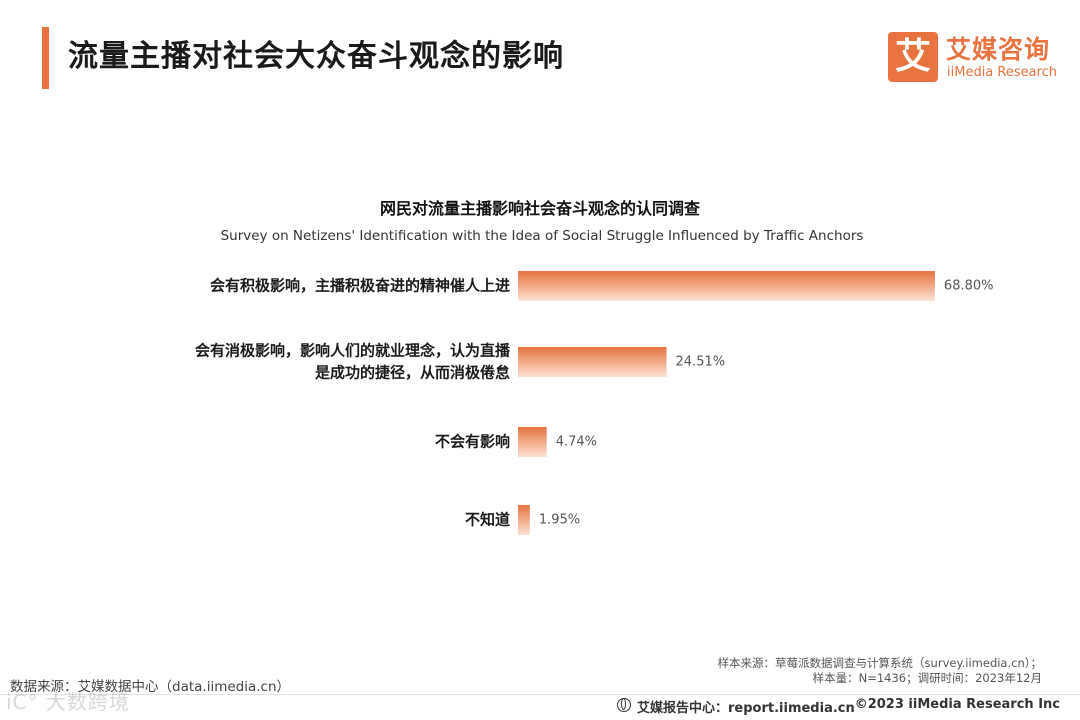 The height and width of the screenshot is (720, 1080). I want to click on logo-cn-text: 艾媒咨询, so click(998, 49).